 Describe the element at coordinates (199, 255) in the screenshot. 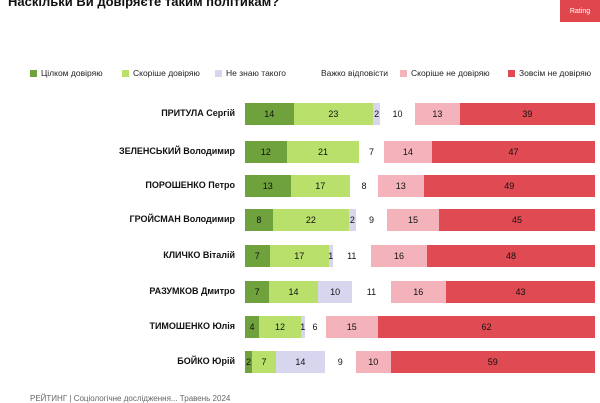

I see `row-label: КЛИЧКО Віталій` at that location.